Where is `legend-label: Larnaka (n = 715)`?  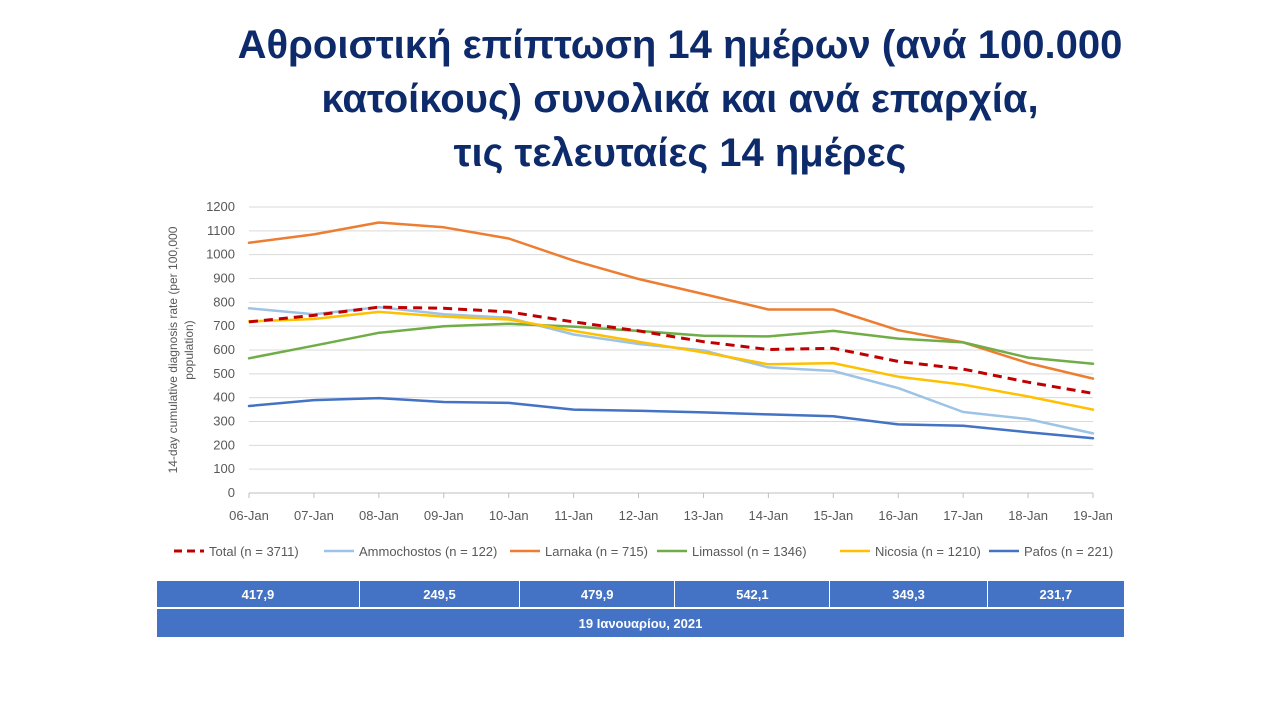
legend-label: Larnaka (n = 715) is located at coordinates (596, 551).